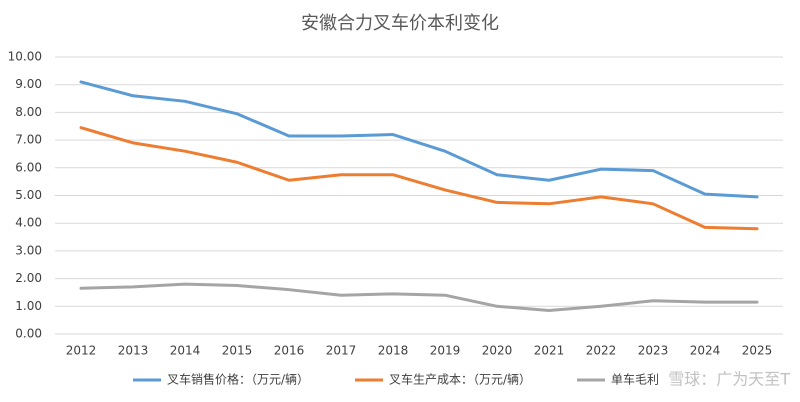  Describe the element at coordinates (400, 23) in the screenshot. I see `chart-title: 安徽合力叉车价本利变化` at that location.